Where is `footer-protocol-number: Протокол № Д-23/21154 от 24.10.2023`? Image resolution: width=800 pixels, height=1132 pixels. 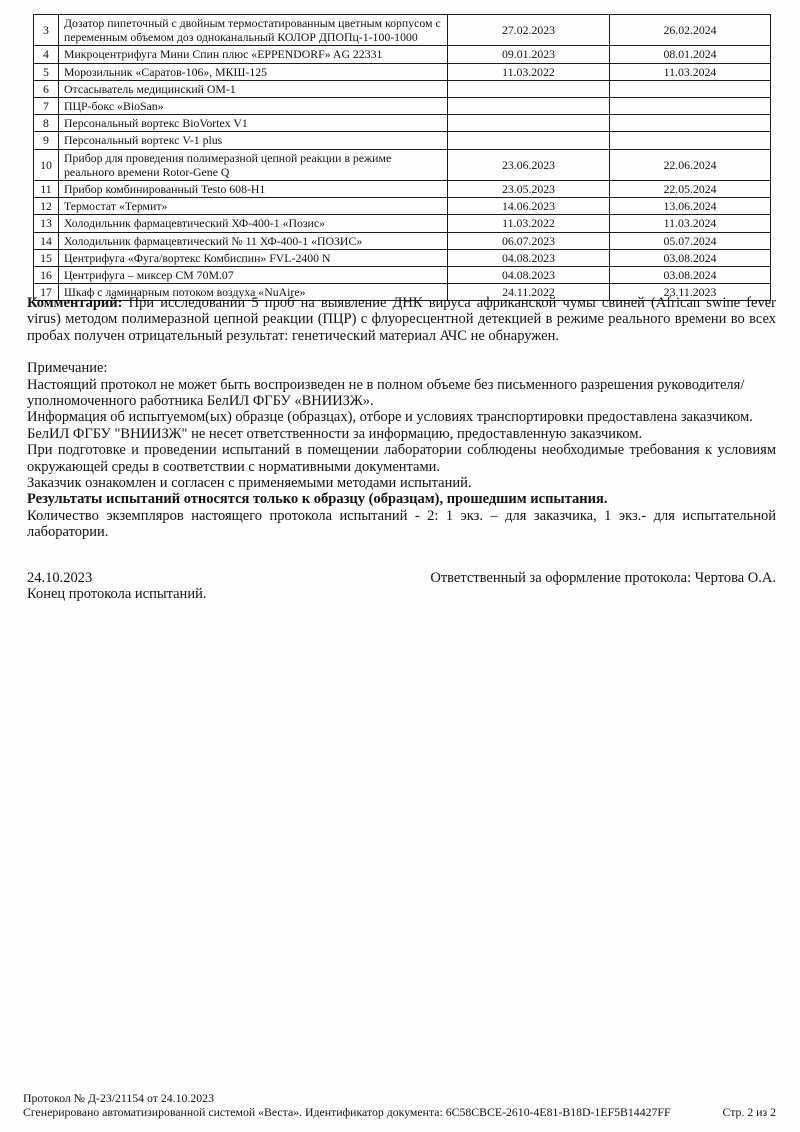 footer-protocol-number: Протокол № Д-23/21154 от 24.10.2023 is located at coordinates (118, 1098).